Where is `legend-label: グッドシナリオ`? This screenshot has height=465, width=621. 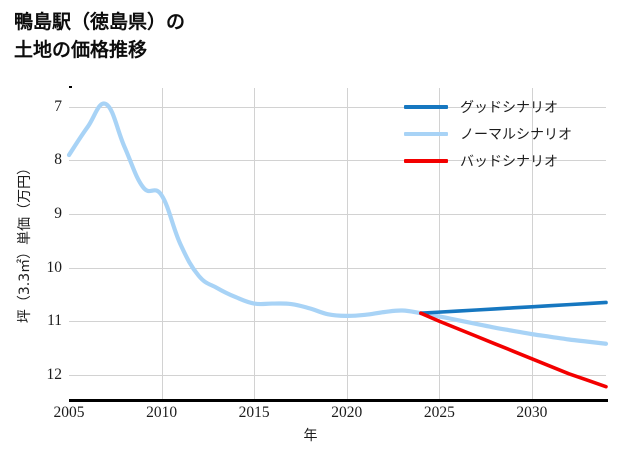
legend-label: グッドシナリオ is located at coordinates (509, 107).